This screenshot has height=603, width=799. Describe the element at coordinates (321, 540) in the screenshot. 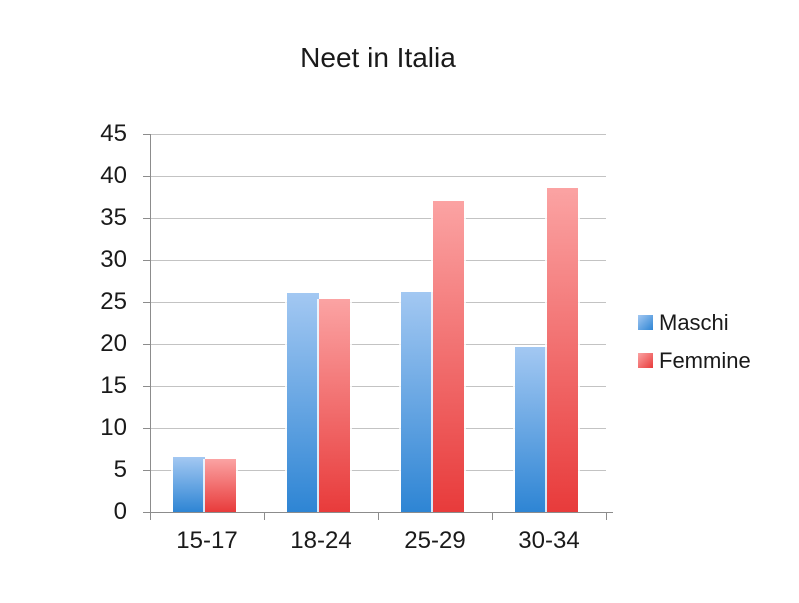

I see `x-axis-category-label: 18-24` at that location.